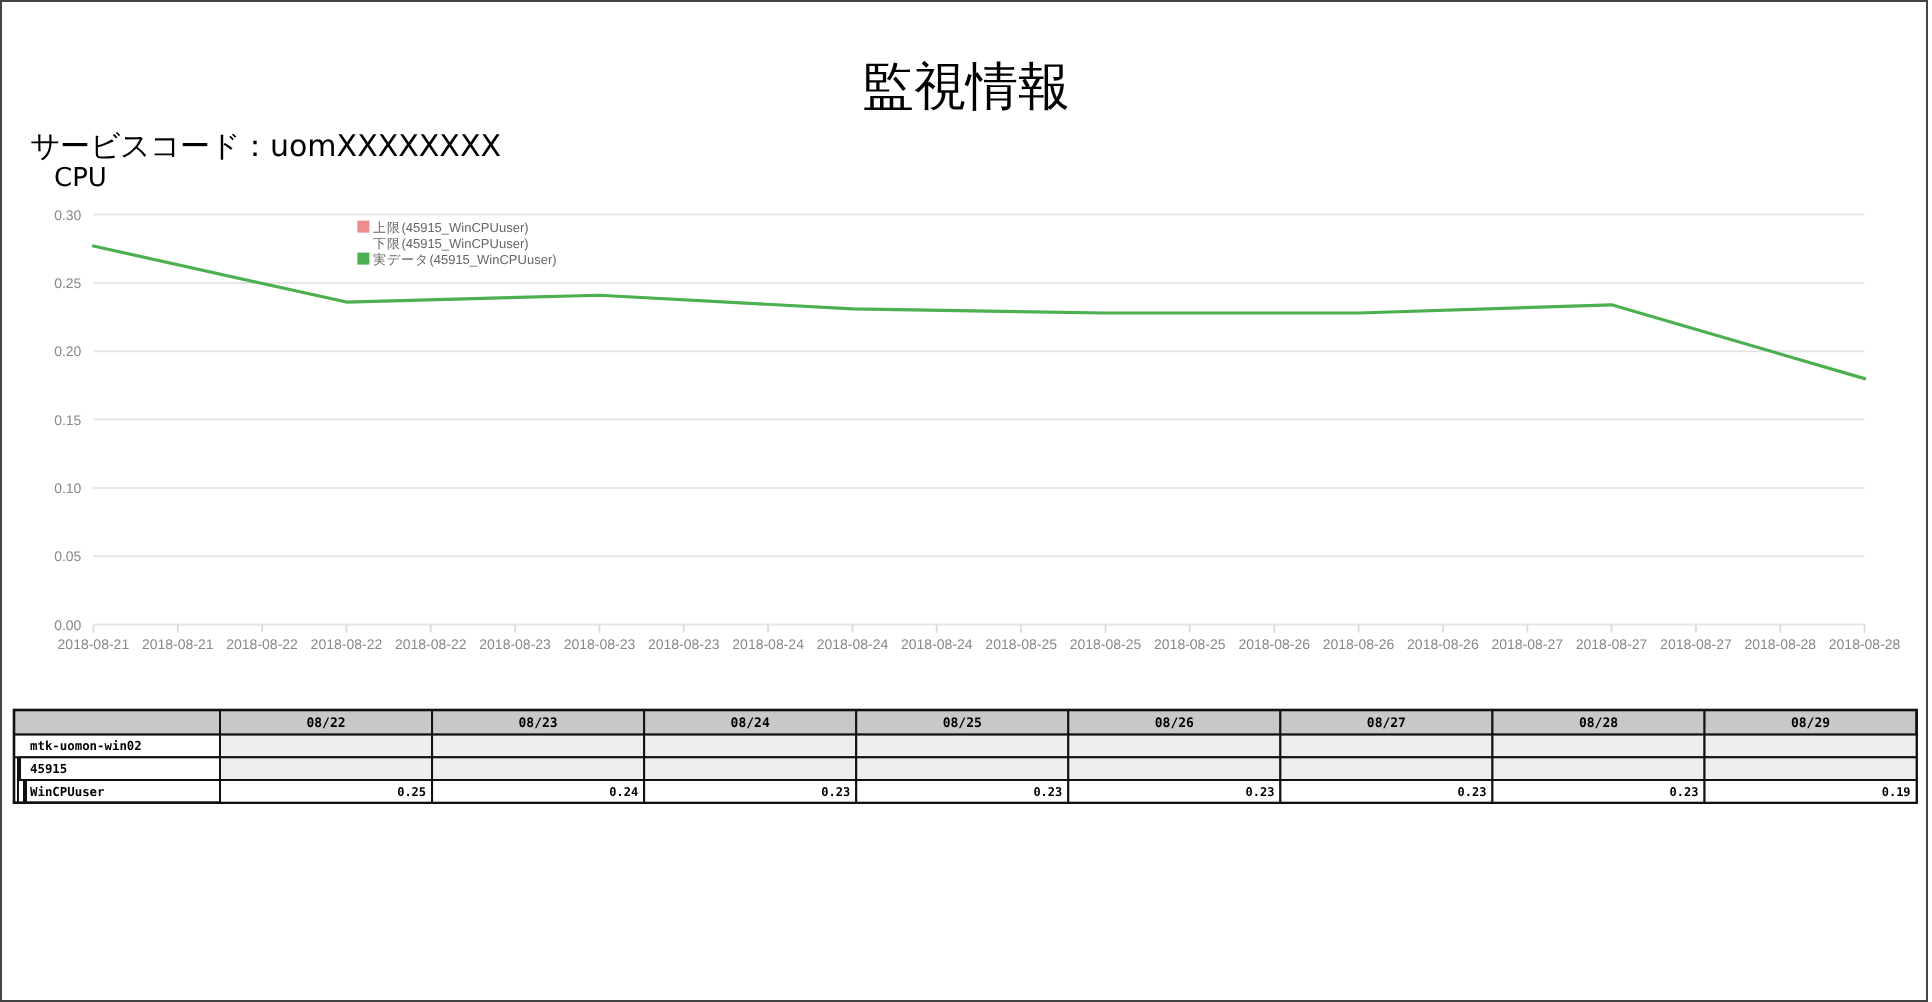 This screenshot has height=1002, width=1932. What do you see at coordinates (966, 88) in the screenshot?
I see `chart-title: 監視情報` at bounding box center [966, 88].